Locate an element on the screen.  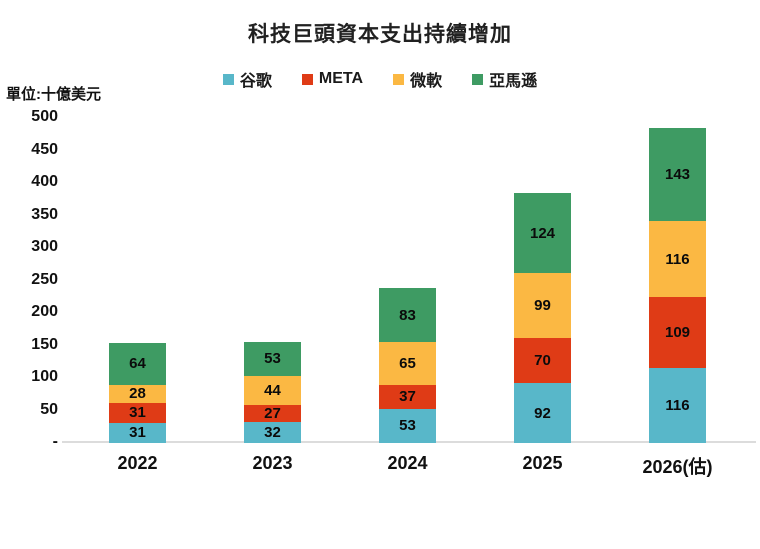
y-axis-tick-label: - is located at coordinates (55, 441).